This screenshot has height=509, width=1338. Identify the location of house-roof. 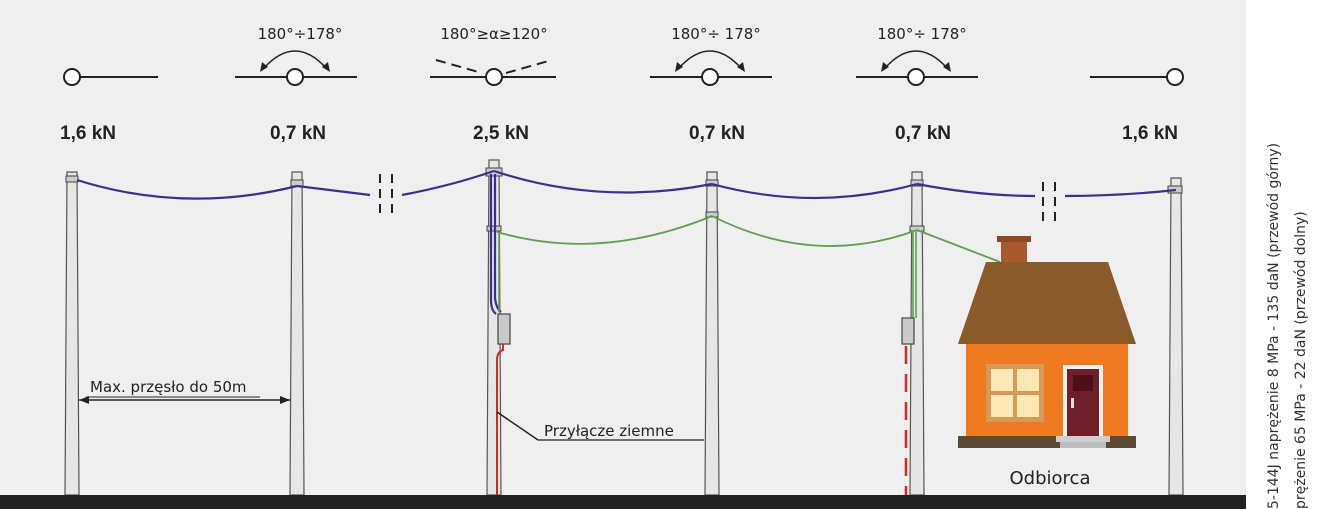
(1047, 303).